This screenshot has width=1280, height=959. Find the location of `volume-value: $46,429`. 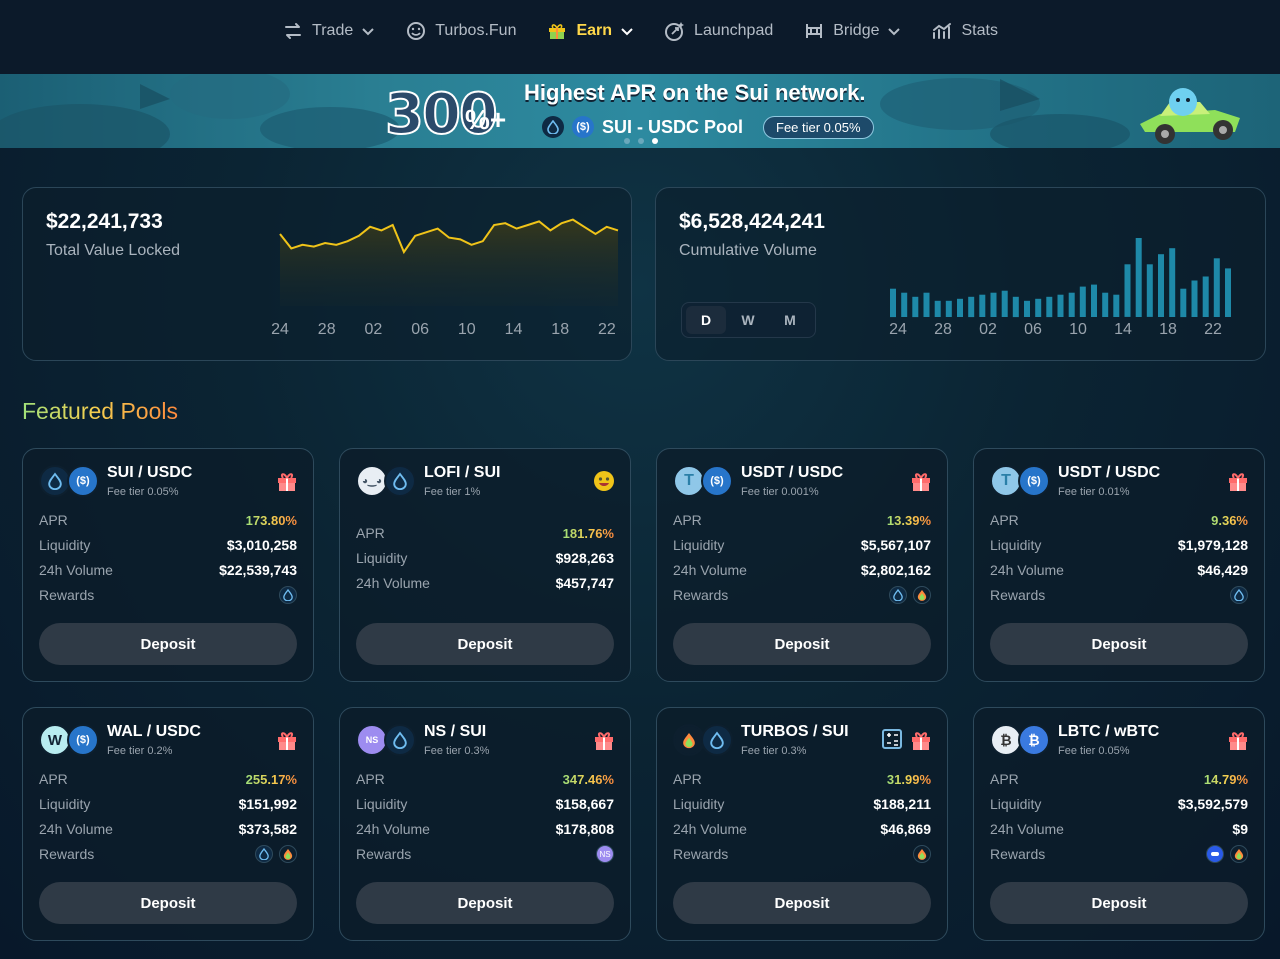

volume-value: $46,429 is located at coordinates (1222, 570).